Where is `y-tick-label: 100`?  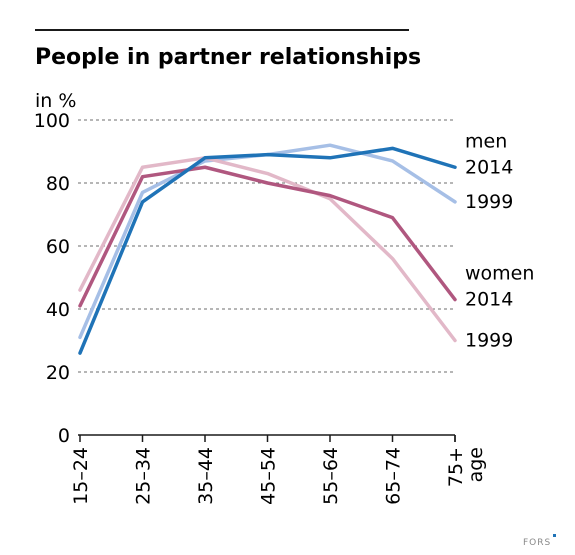 y-tick-label: 100 is located at coordinates (52, 121).